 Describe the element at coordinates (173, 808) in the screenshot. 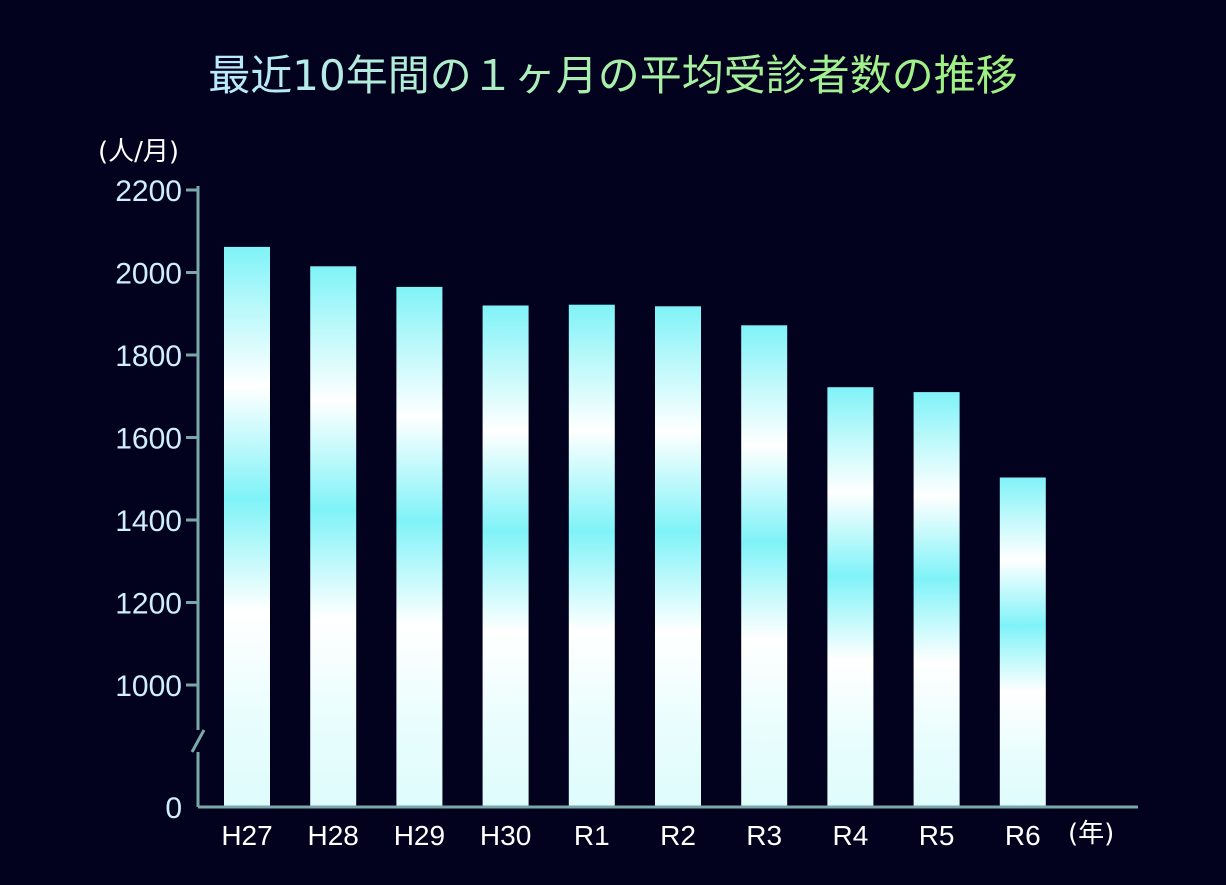

I see `y-tick-label: 0` at that location.